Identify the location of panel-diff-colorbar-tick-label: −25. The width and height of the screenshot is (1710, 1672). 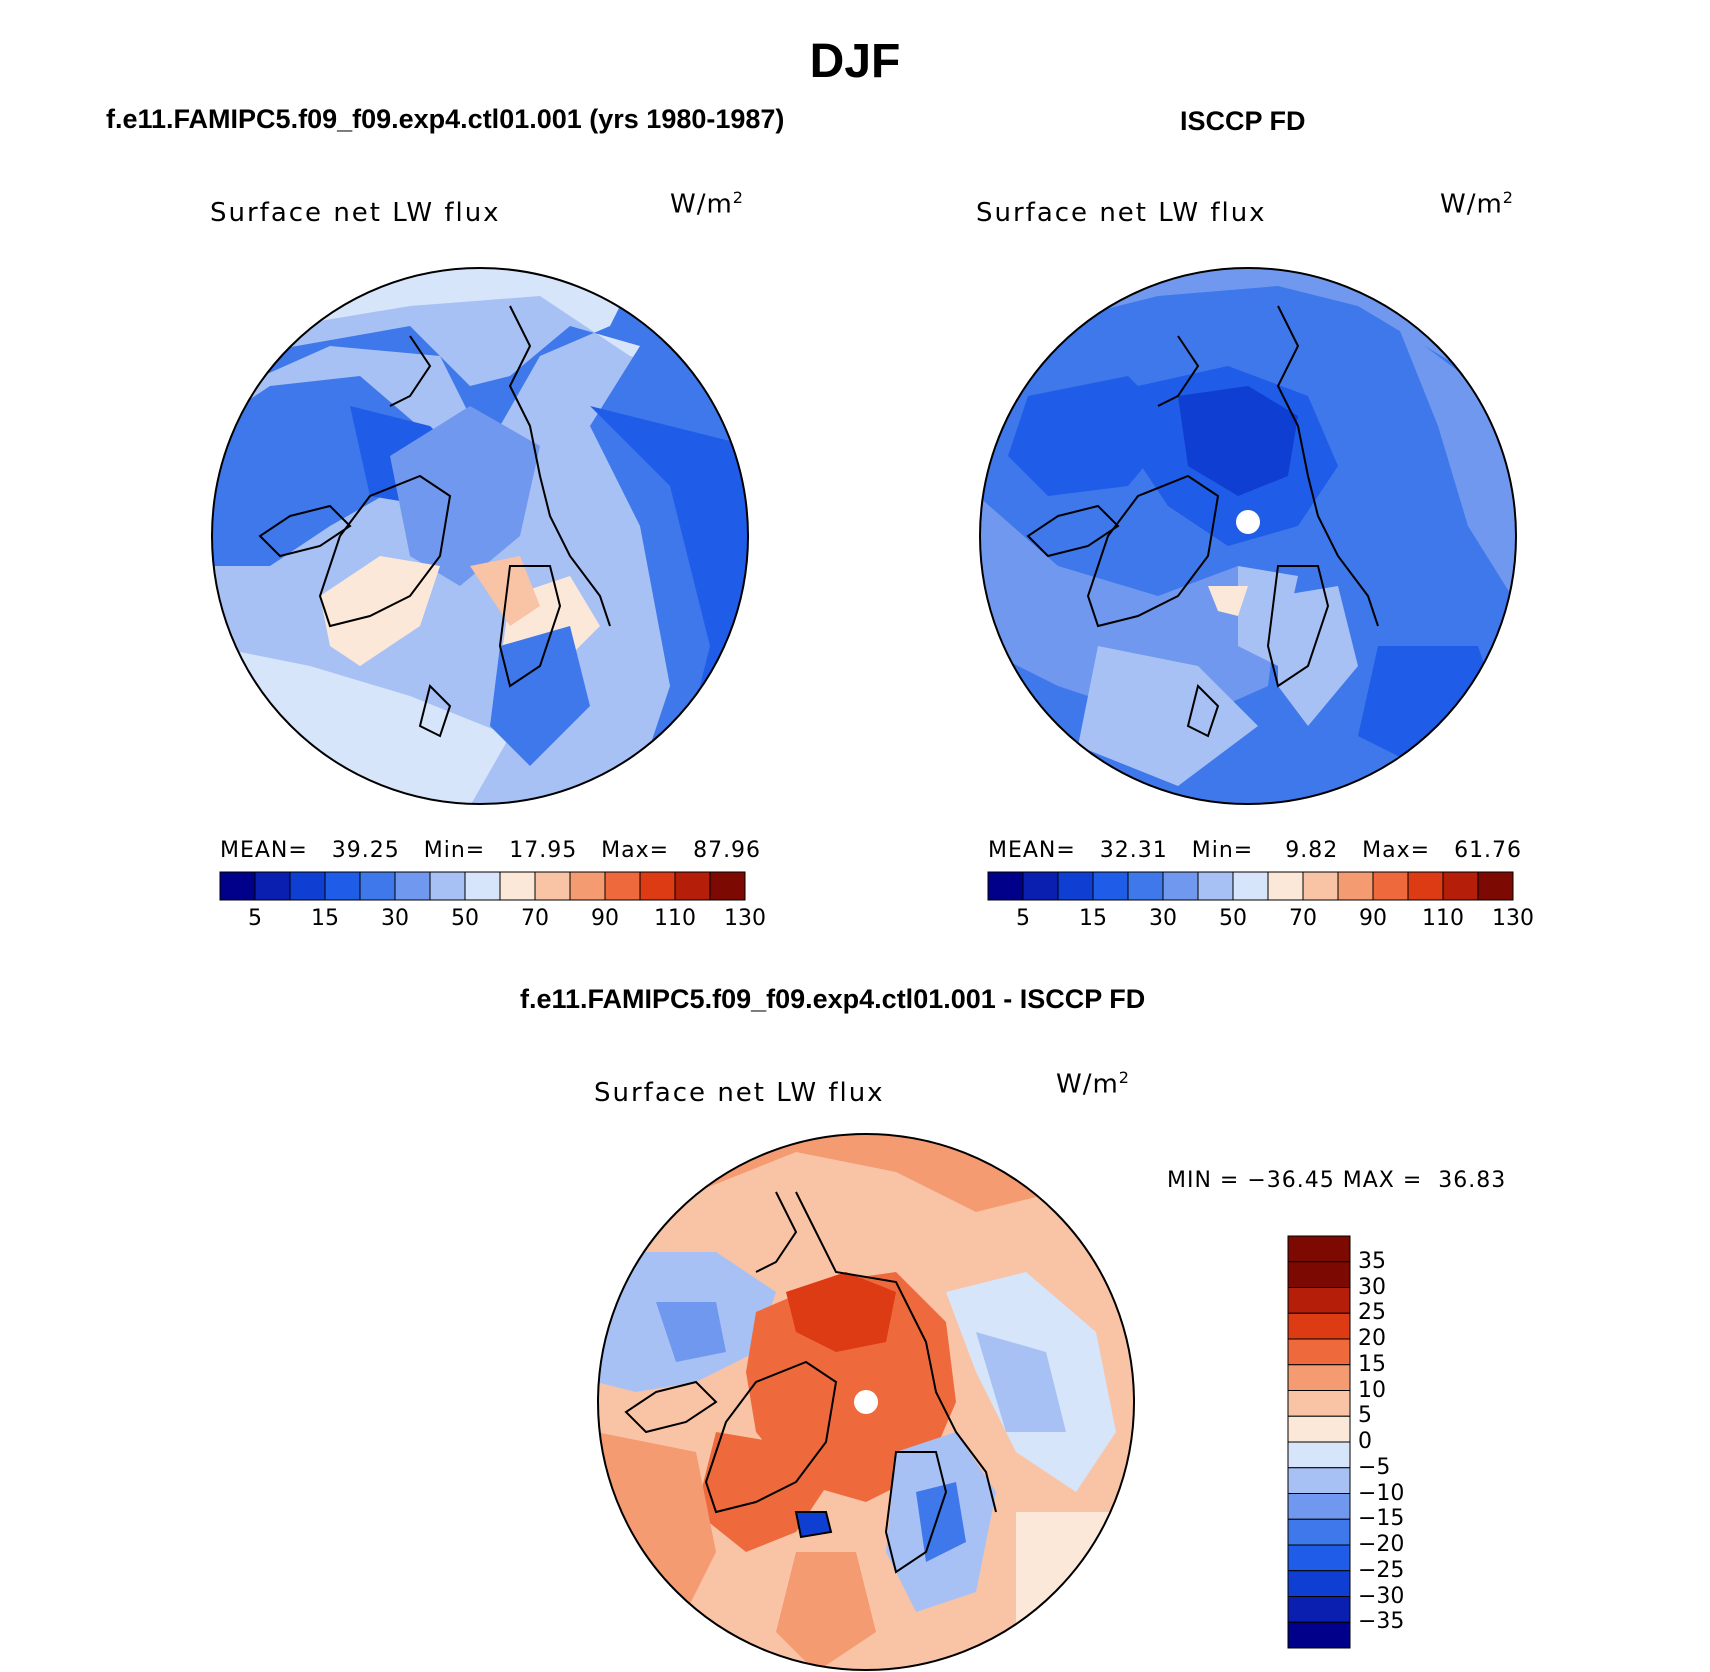
(1381, 1570).